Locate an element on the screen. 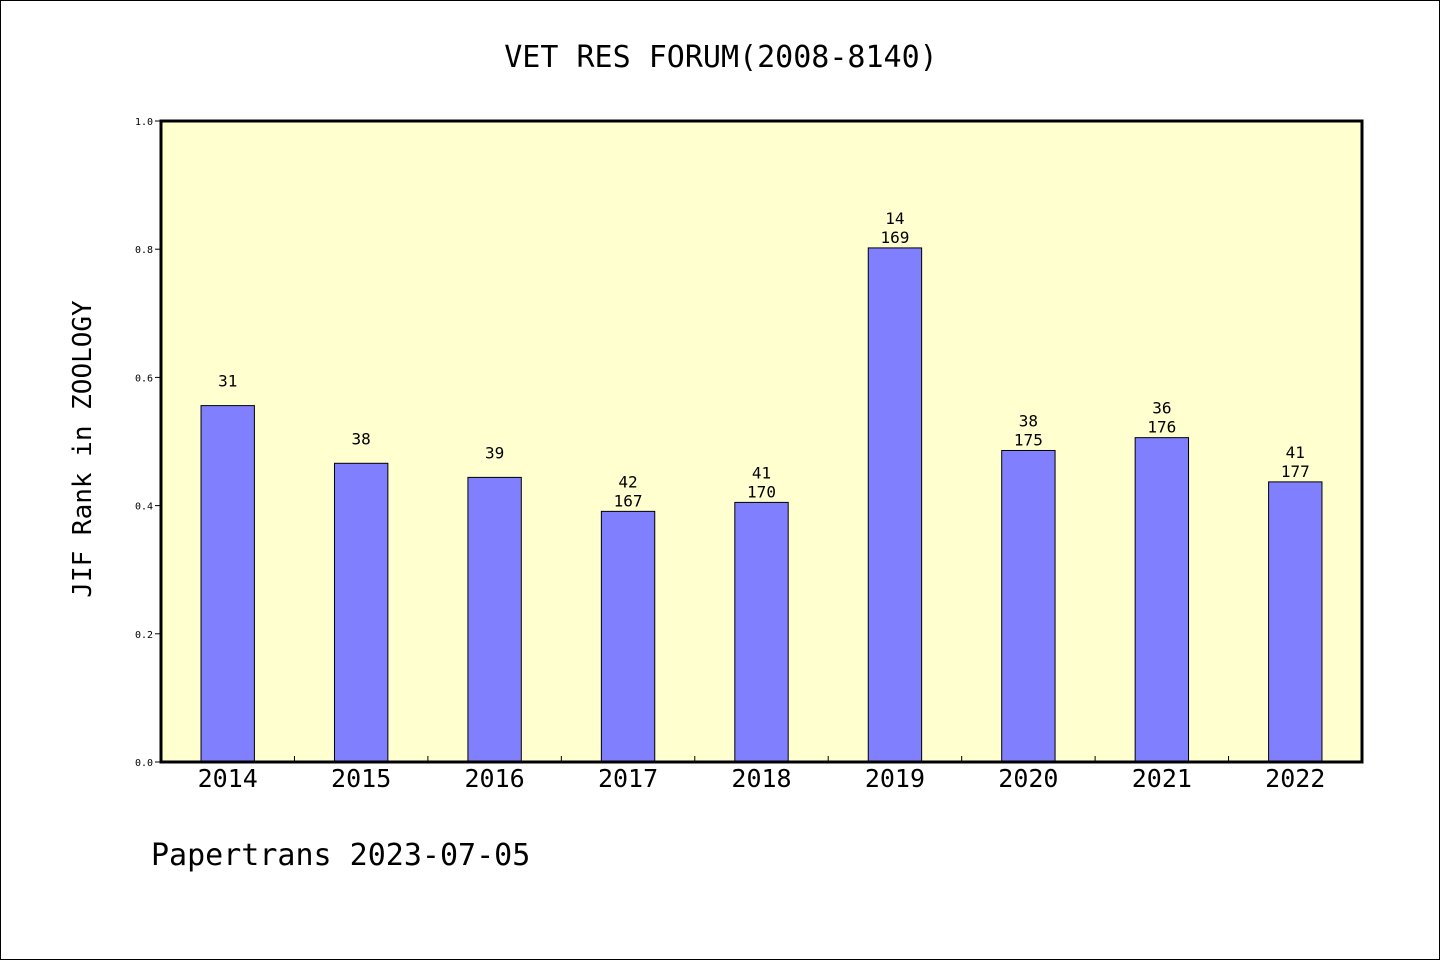  bar-label-total: 177 is located at coordinates (1295, 471).